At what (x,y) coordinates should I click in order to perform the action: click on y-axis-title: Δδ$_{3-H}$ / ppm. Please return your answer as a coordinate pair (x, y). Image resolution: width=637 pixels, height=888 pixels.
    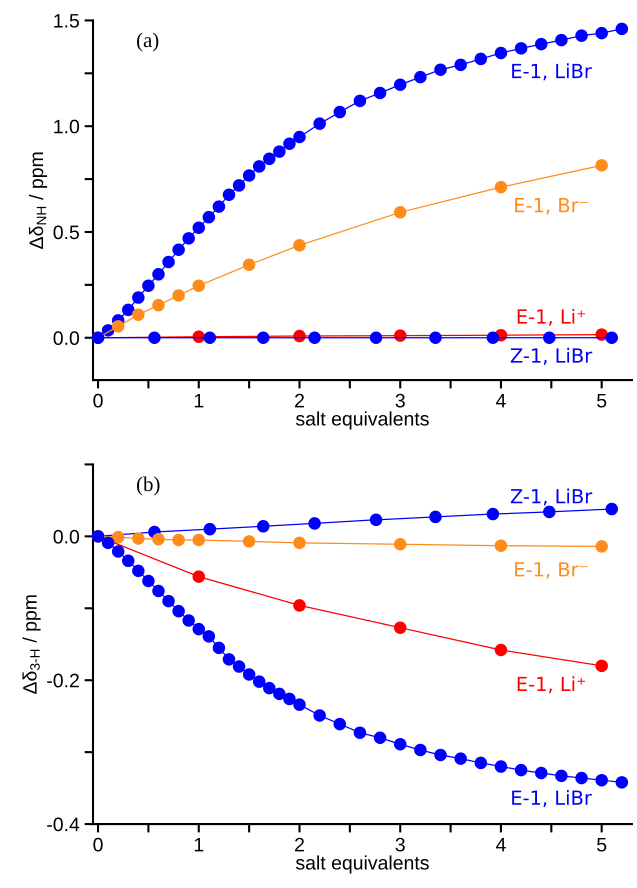
    Looking at the image, I should click on (31, 644).